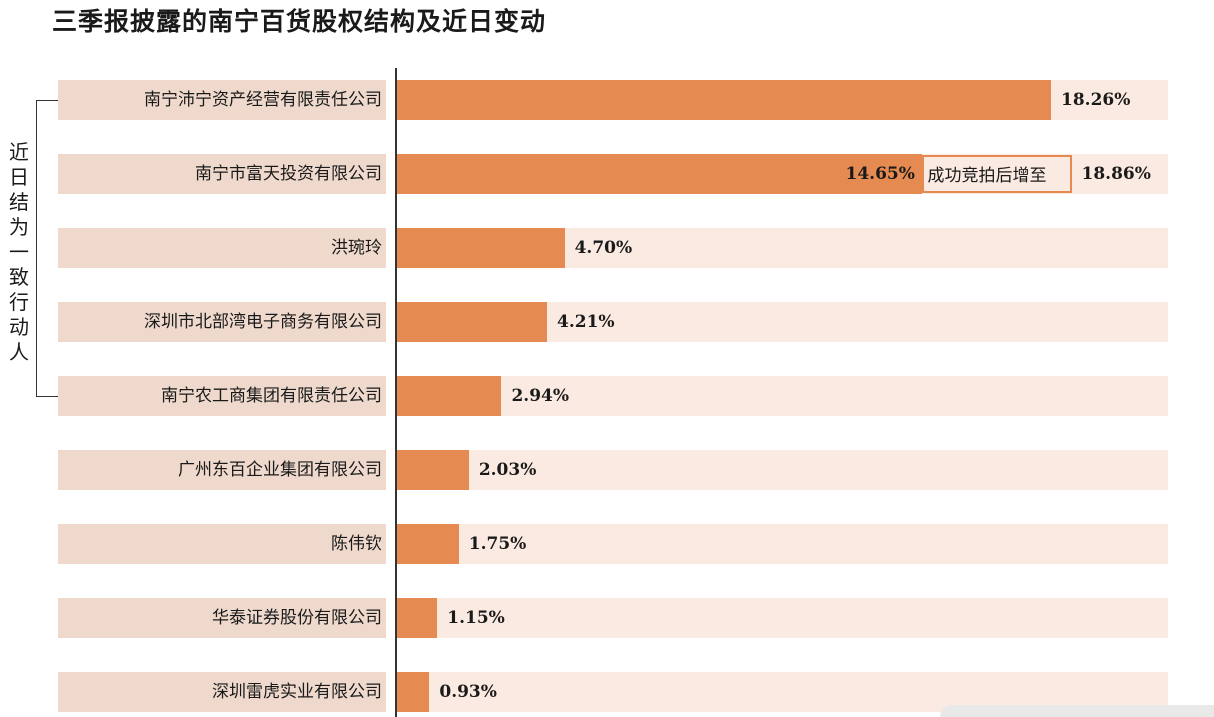 The width and height of the screenshot is (1214, 717). I want to click on corner-overlay, so click(1077, 711).